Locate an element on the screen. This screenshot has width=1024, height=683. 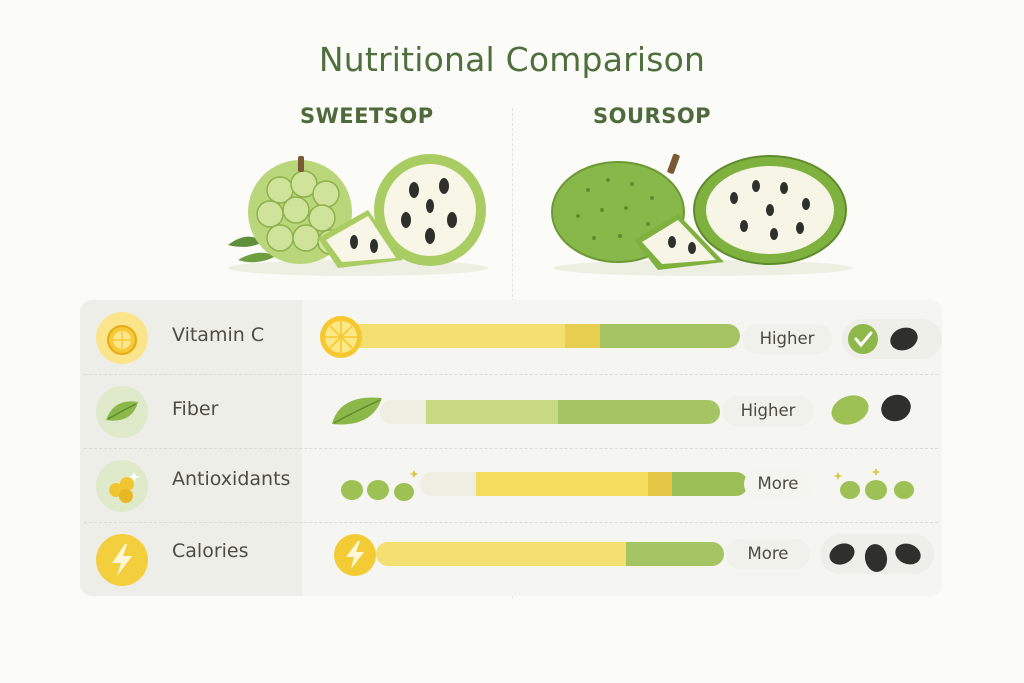
column-label-sweetsop: SWEETSOP is located at coordinates (367, 116).